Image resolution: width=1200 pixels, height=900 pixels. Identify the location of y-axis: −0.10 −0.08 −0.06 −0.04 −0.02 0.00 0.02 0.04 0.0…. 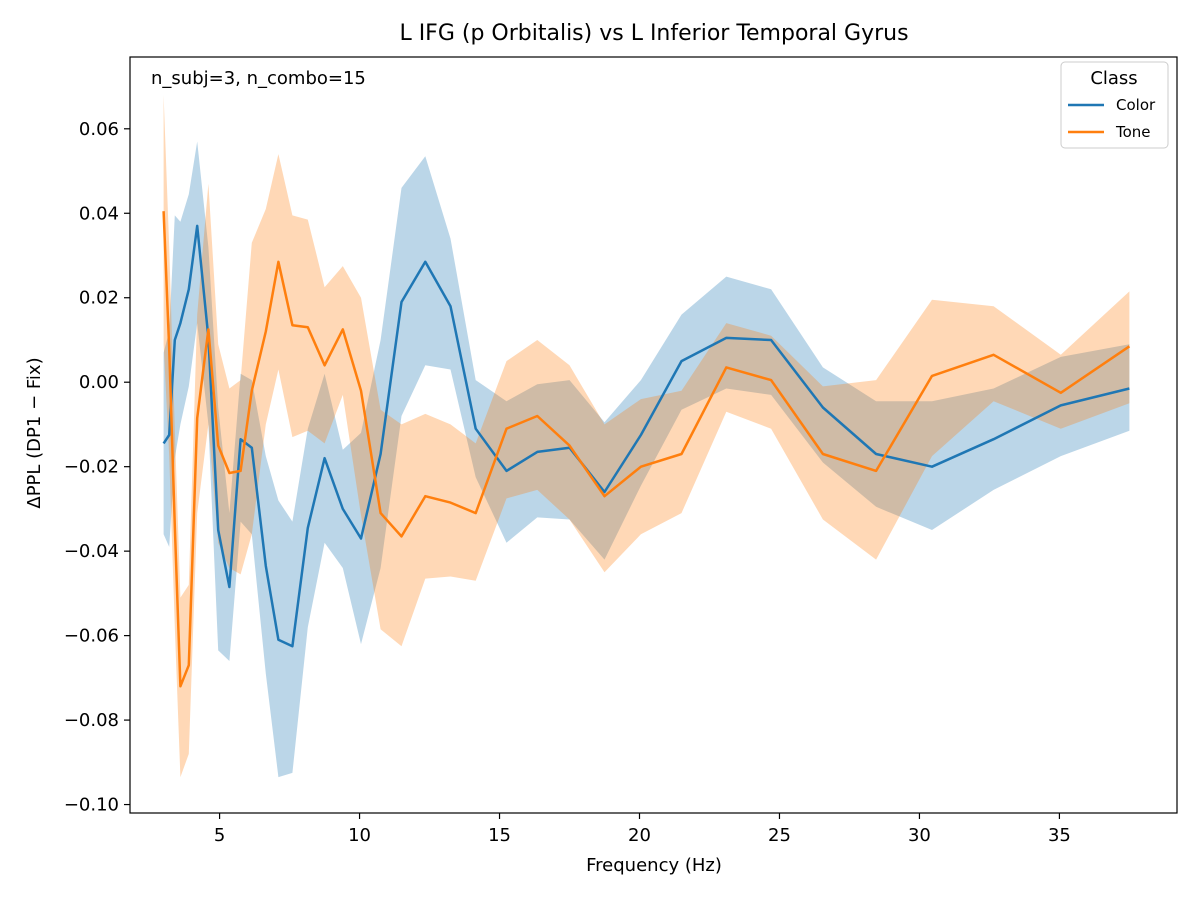
(97, 467).